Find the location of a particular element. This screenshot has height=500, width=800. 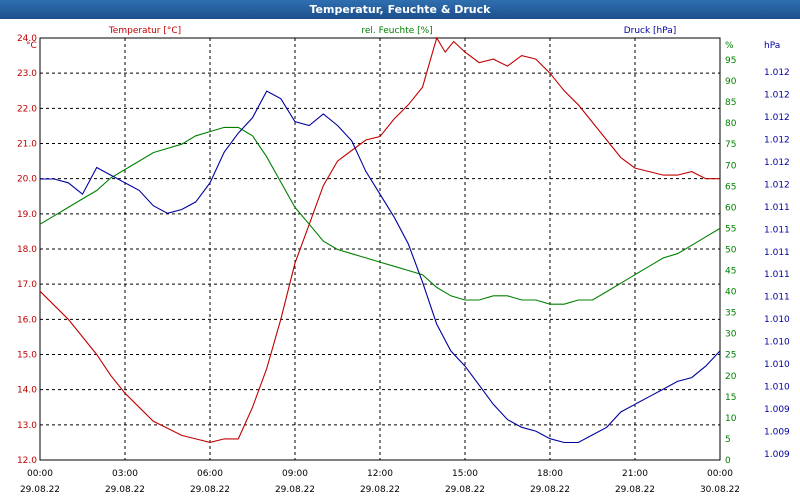

humidity-tick-label: 30 is located at coordinates (731, 335).